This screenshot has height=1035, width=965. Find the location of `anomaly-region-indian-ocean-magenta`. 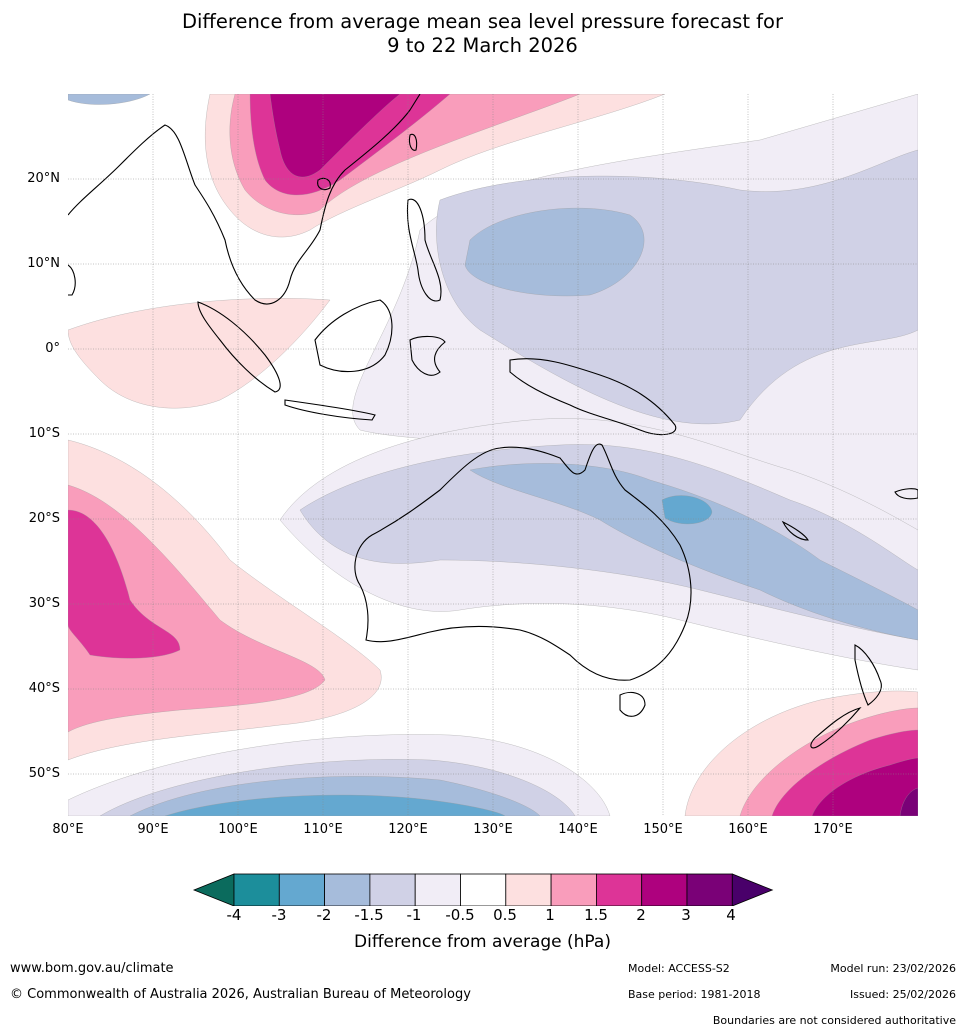

anomaly-region-indian-ocean-magenta is located at coordinates (124, 584).